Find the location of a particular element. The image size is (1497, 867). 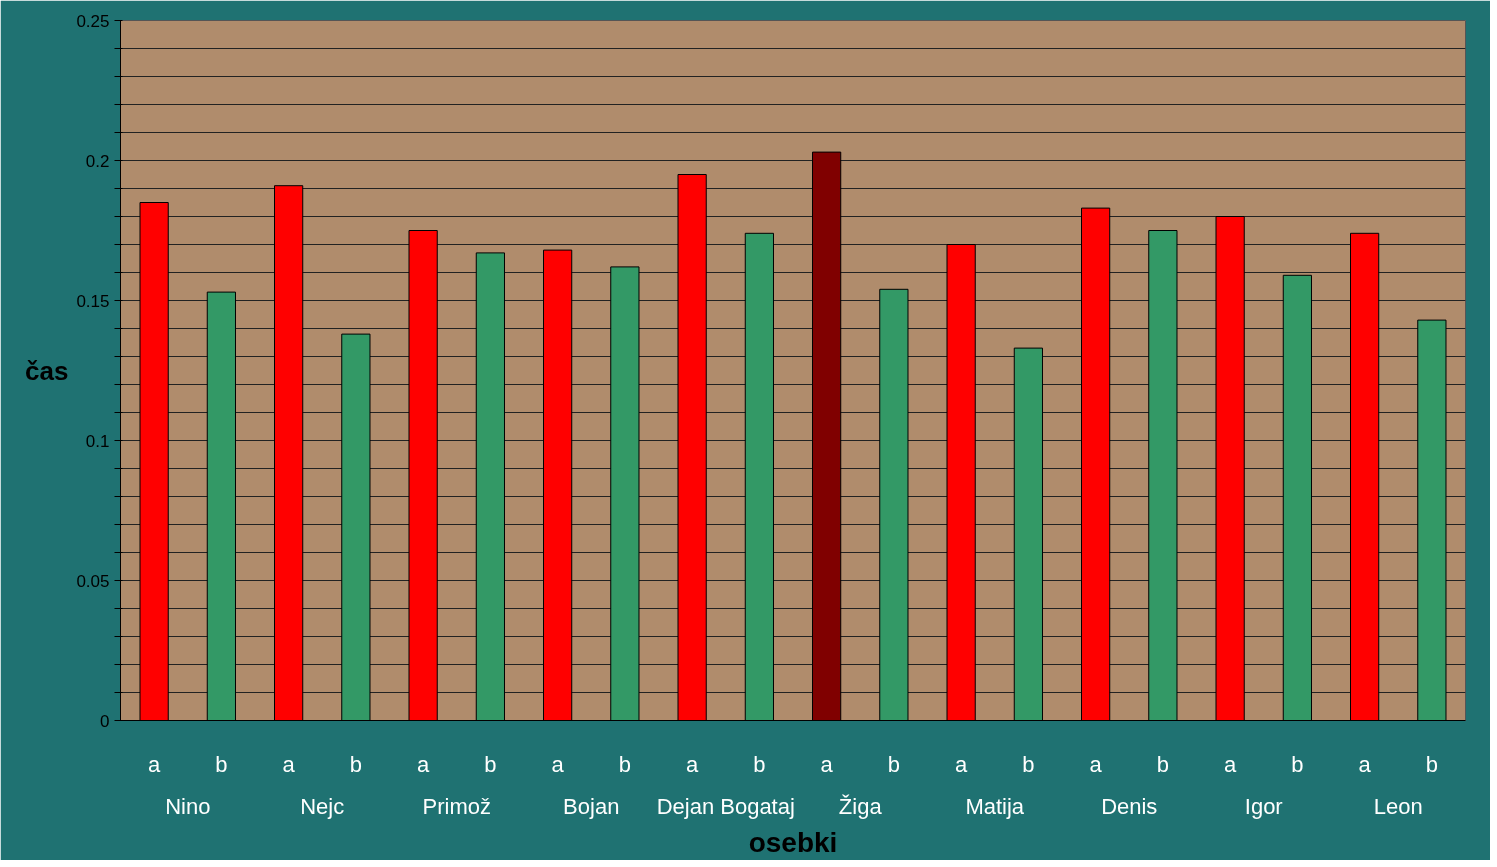

series-label: b is located at coordinates (221, 764).